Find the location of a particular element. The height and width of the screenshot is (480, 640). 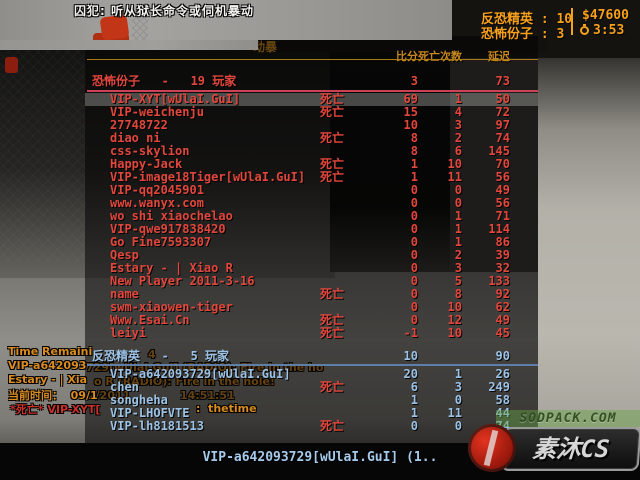

player-score: 69 is located at coordinates (410, 99).